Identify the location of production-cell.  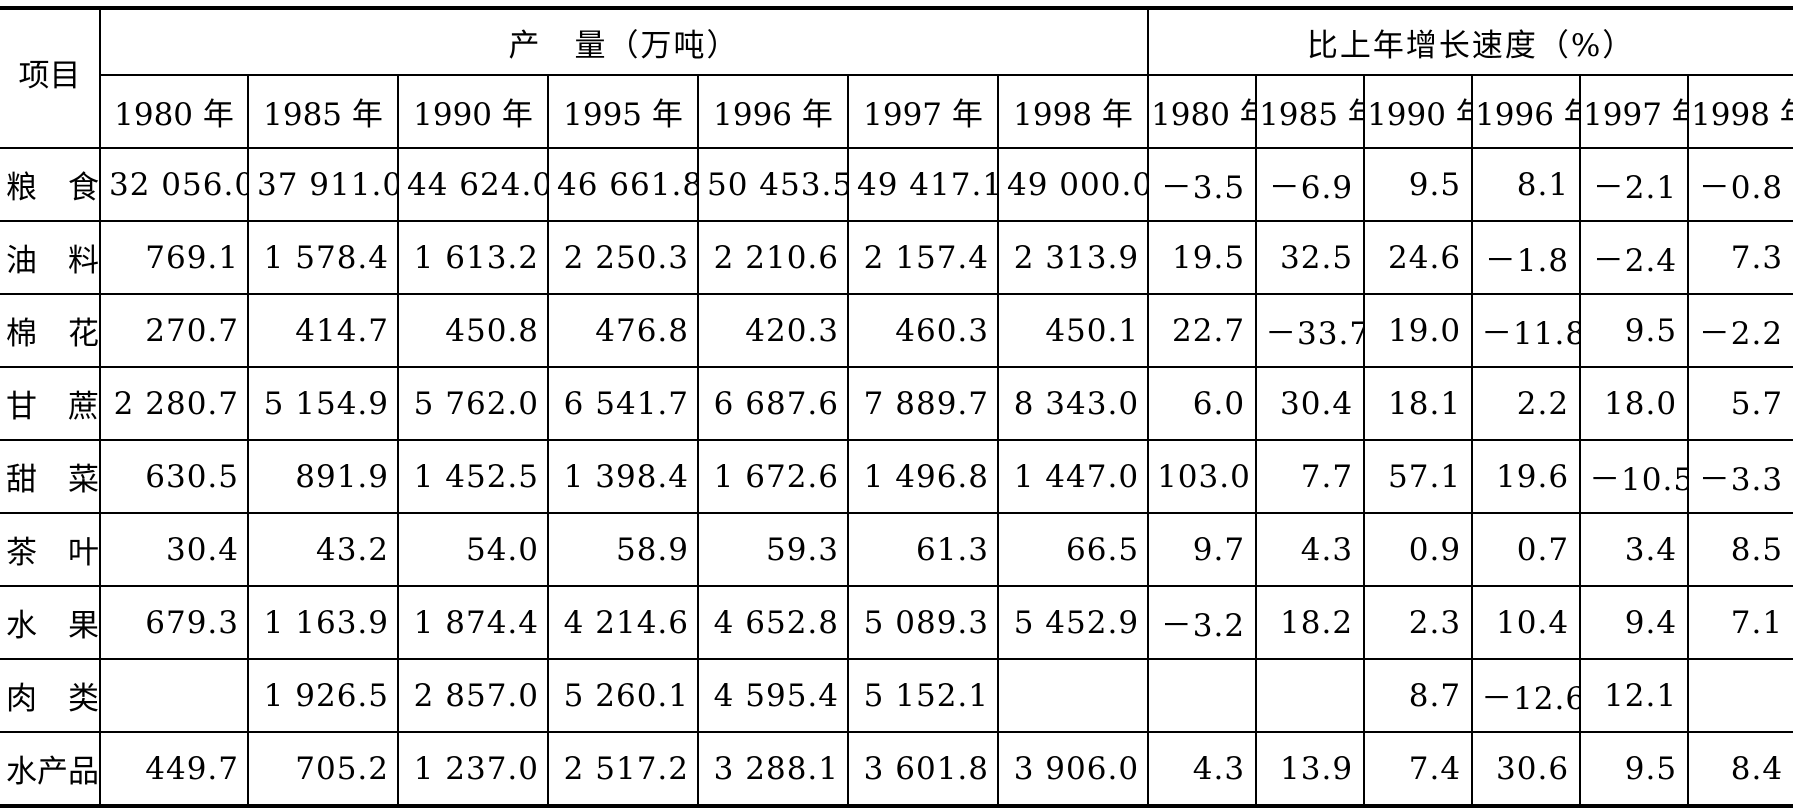
(174, 695).